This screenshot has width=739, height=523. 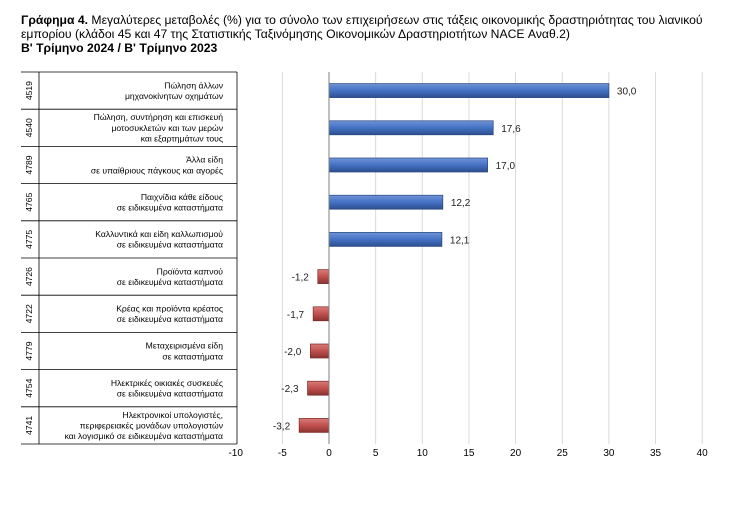 I want to click on category-label: Παιχνίδια κάθε είδους, so click(x=182, y=197).